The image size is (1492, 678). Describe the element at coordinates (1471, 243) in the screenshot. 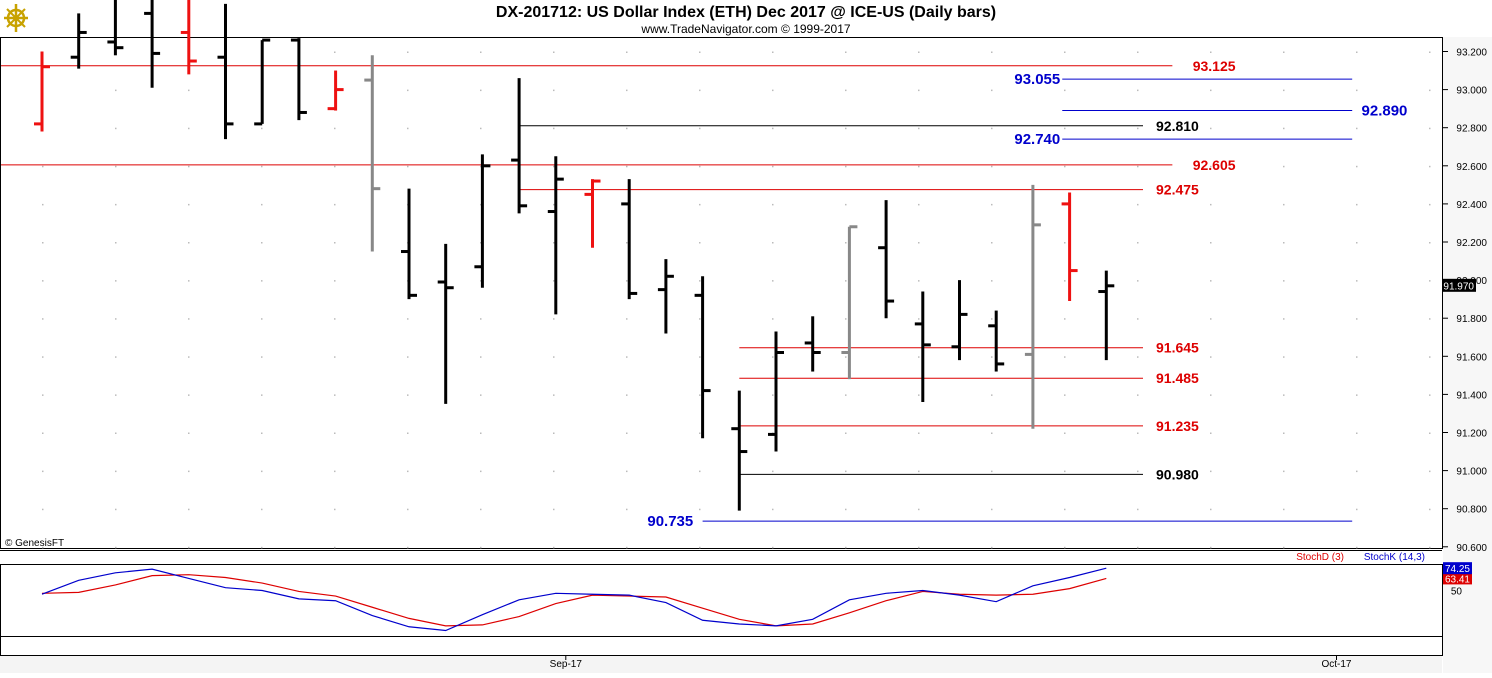

I see `y-tick-label: 92.200` at that location.